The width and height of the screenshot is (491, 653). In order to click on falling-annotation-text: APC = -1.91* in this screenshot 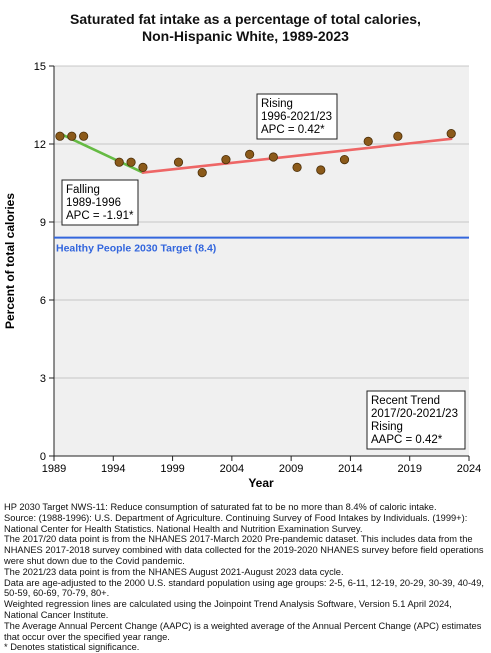, I will do `click(100, 216)`.